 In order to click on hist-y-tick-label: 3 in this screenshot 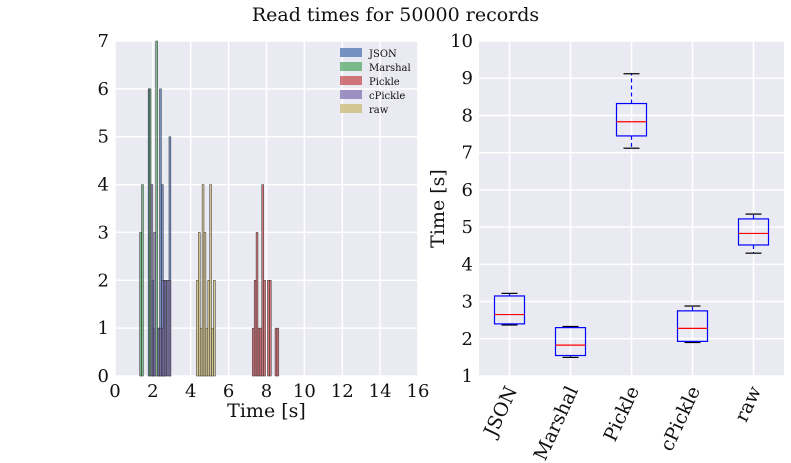, I will do `click(103, 232)`.